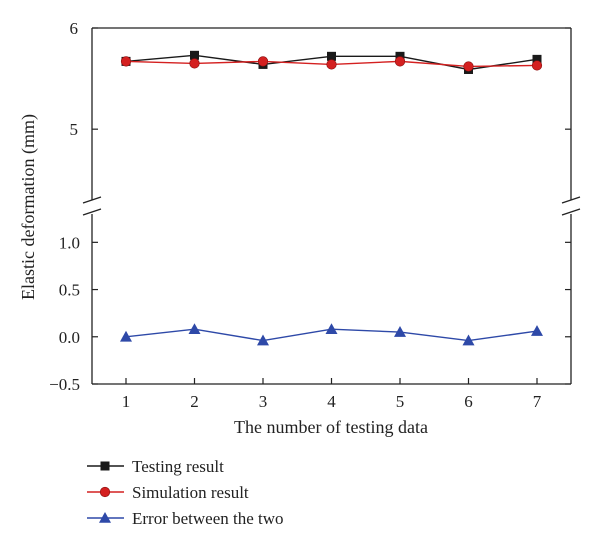 The width and height of the screenshot is (600, 545). What do you see at coordinates (28, 207) in the screenshot?
I see `y-axis-label: Elastic deformation (mm)` at bounding box center [28, 207].